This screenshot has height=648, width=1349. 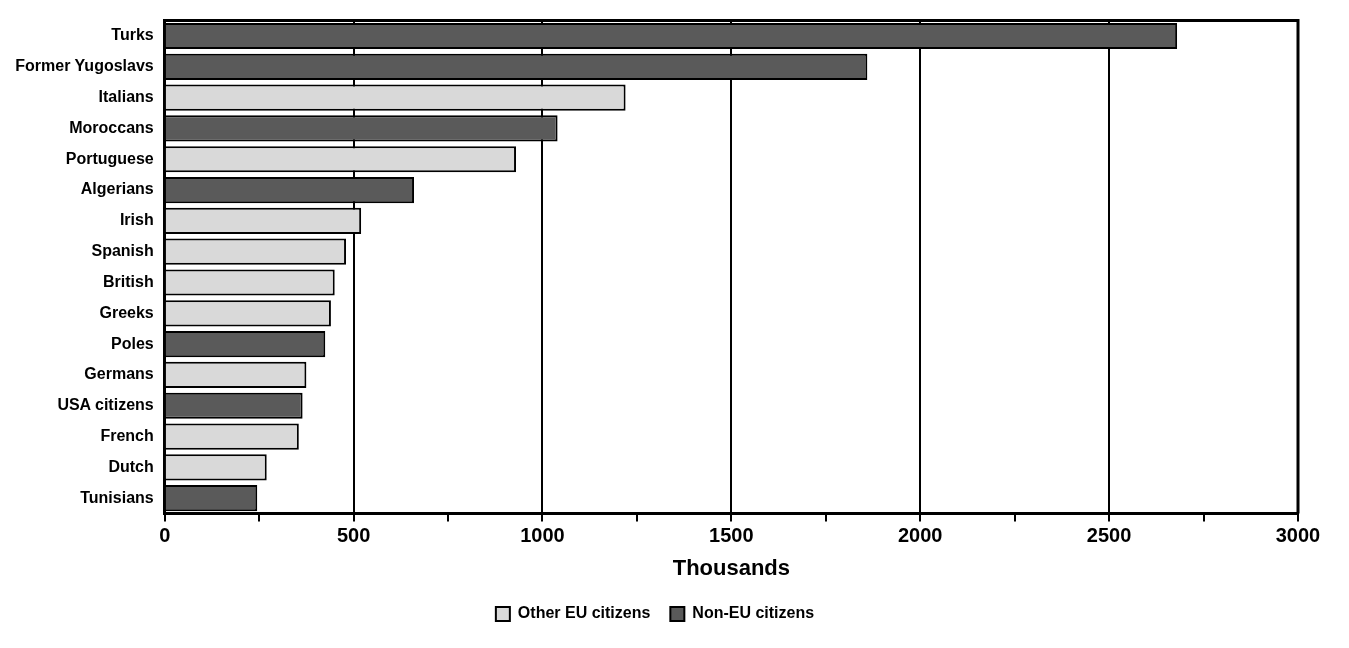 I want to click on y-tick-label: Dutch, so click(x=131, y=466).